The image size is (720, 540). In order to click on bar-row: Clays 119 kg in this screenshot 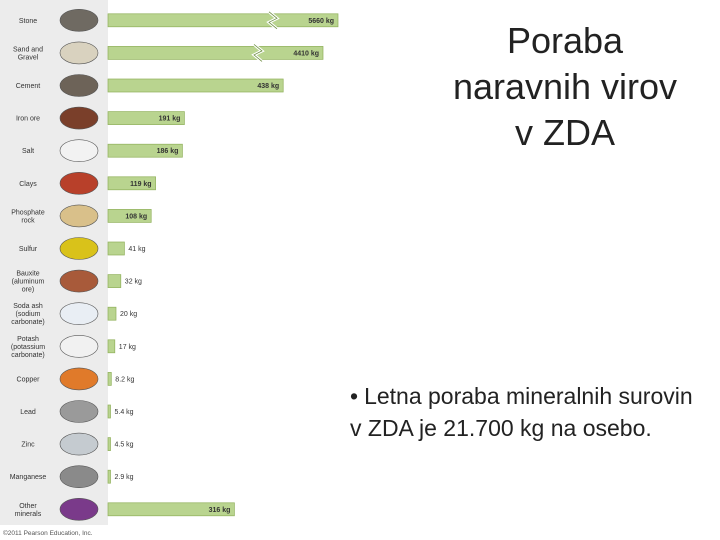, I will do `click(87, 183)`.